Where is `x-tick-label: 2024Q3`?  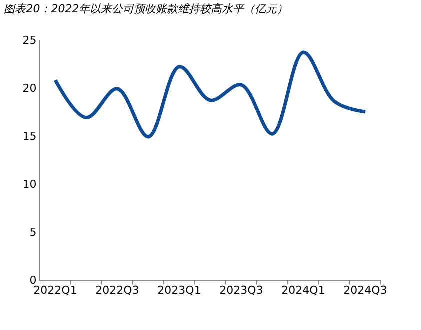
x-tick-label: 2024Q3 is located at coordinates (366, 291).